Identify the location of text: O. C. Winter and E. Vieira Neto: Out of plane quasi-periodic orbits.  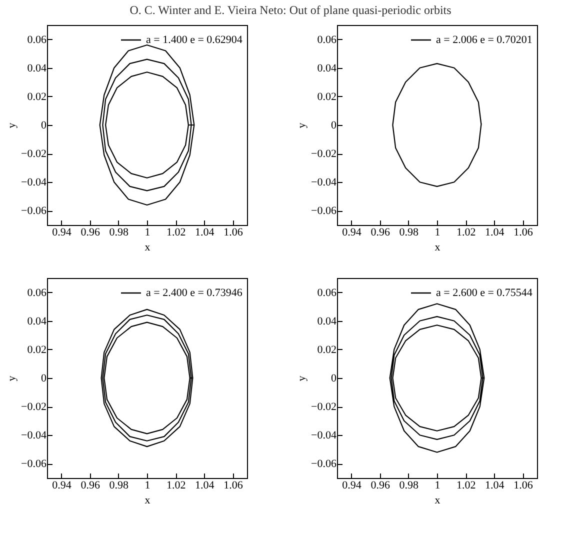
(290, 10).